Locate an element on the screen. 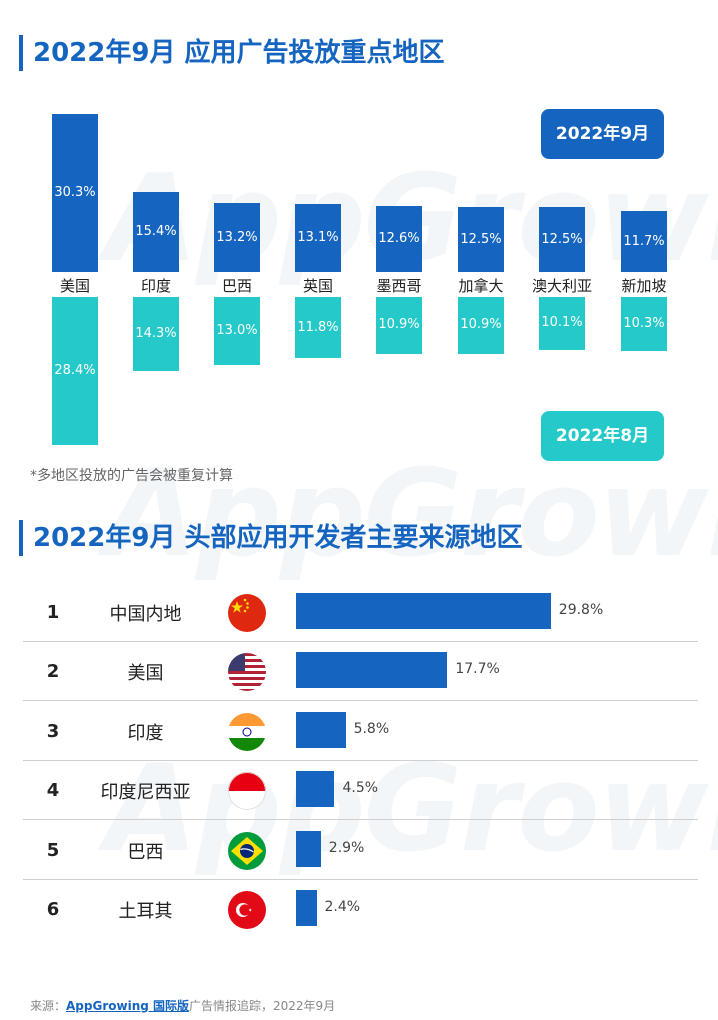 This screenshot has height=1020, width=718. ranking-row: 1 中国内地 29.8% is located at coordinates (360, 612).